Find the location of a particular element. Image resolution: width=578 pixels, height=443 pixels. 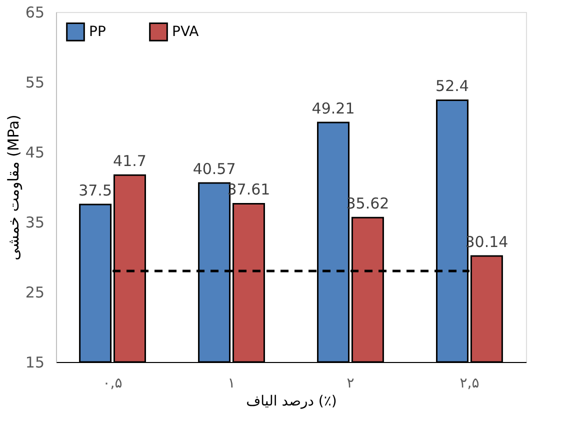

data-label: 52.4 is located at coordinates (452, 86).